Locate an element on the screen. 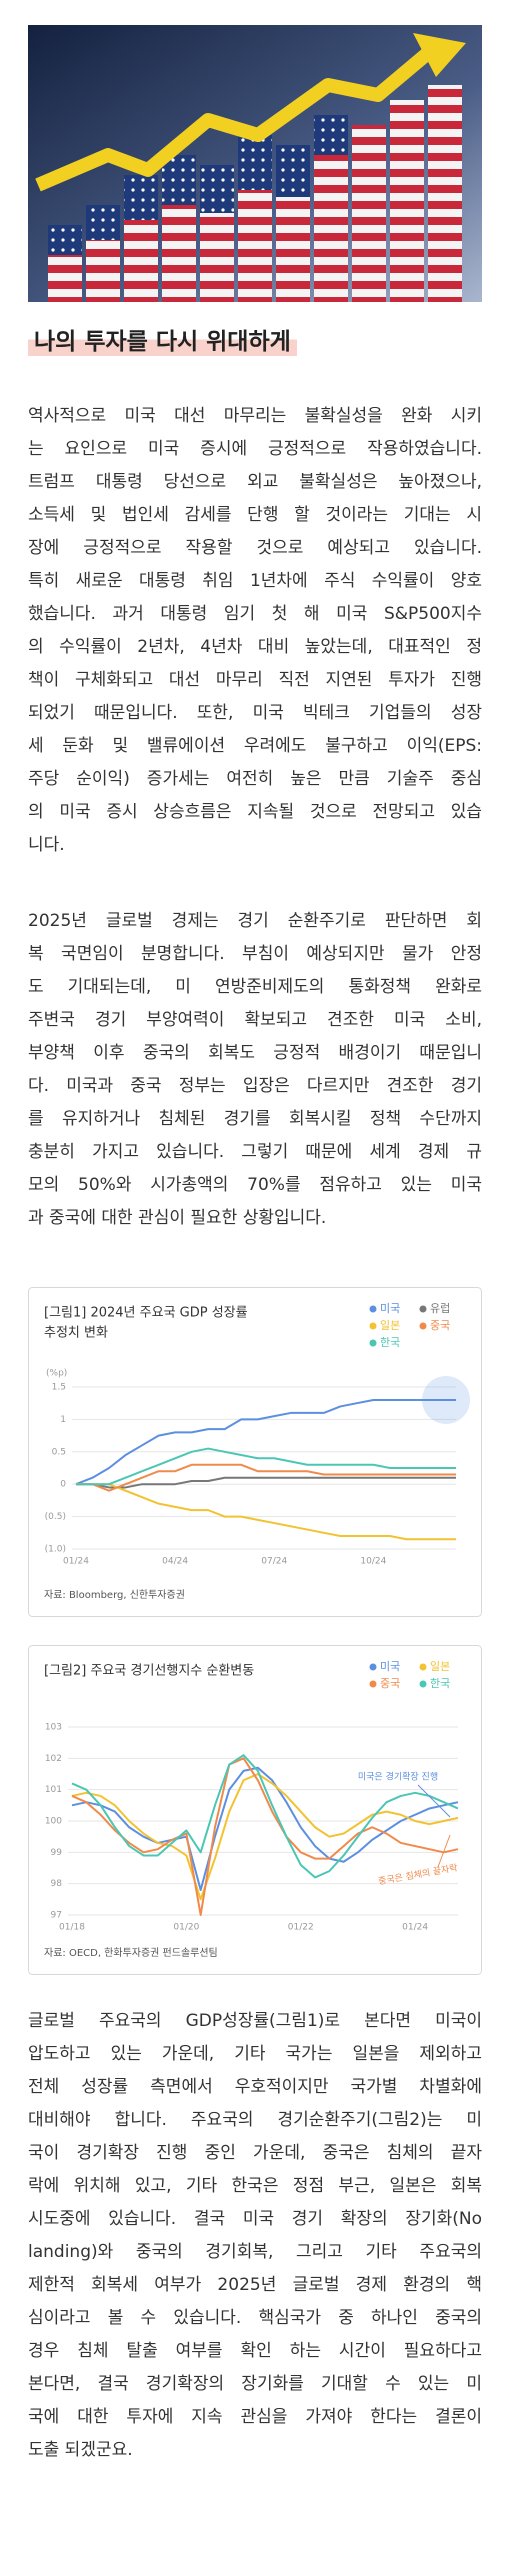 The image size is (510, 2560). y-tick-label: 99 is located at coordinates (57, 1853).